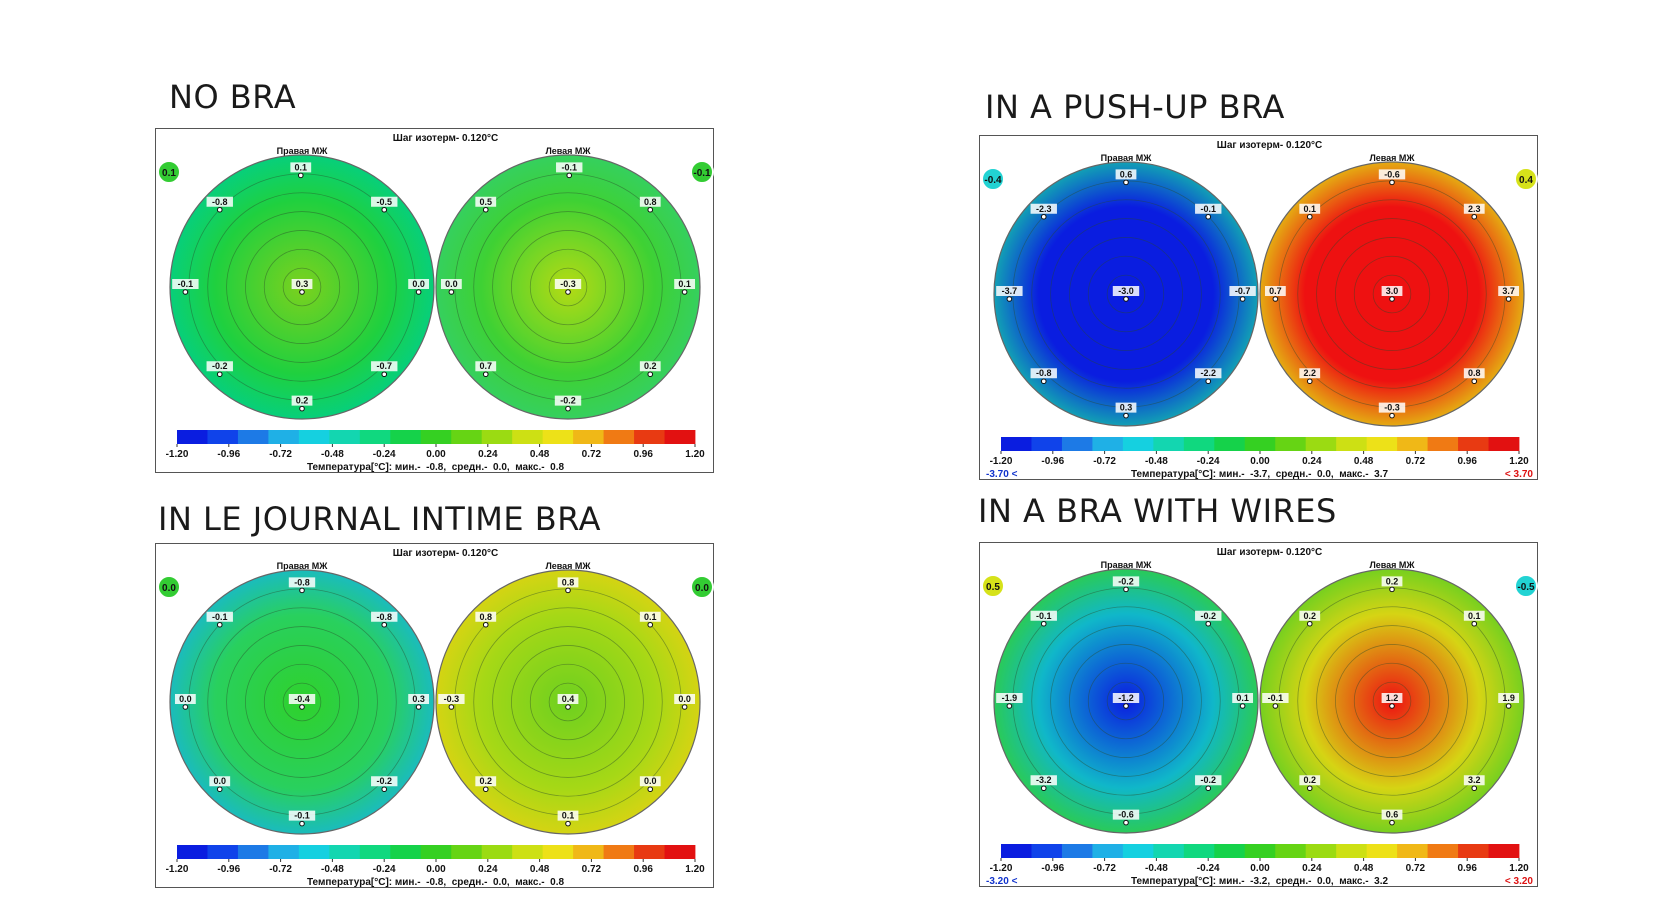 Image resolution: width=1680 pixels, height=899 pixels. Describe the element at coordinates (650, 366) in the screenshot. I see `measurement-value: 0.2` at that location.